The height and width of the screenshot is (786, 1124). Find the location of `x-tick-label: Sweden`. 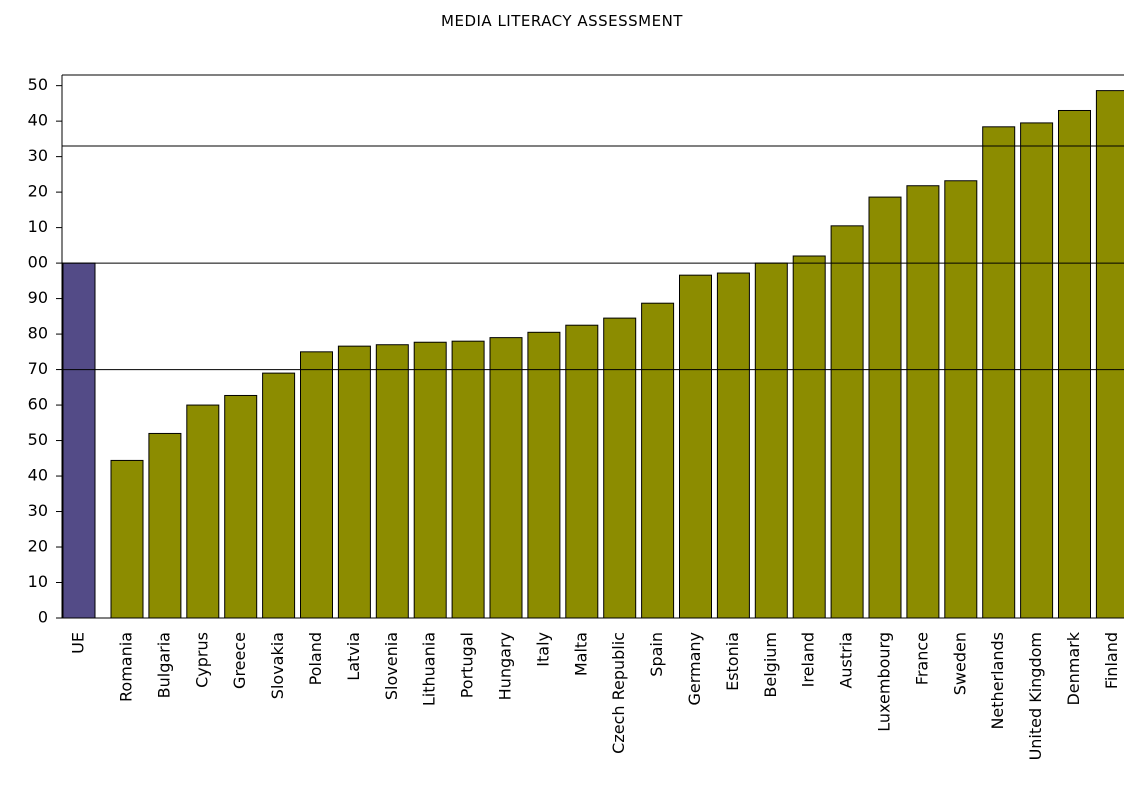

x-tick-label: Sweden is located at coordinates (959, 663).